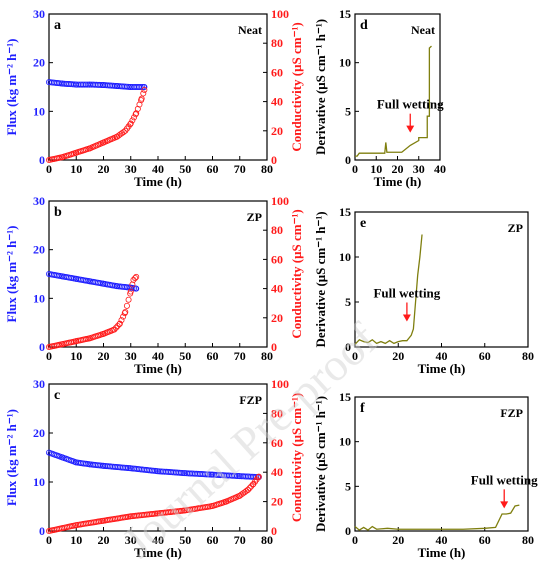 The image size is (554, 569). Describe the element at coordinates (39, 201) in the screenshot. I see `y-tick-label: 30` at that location.